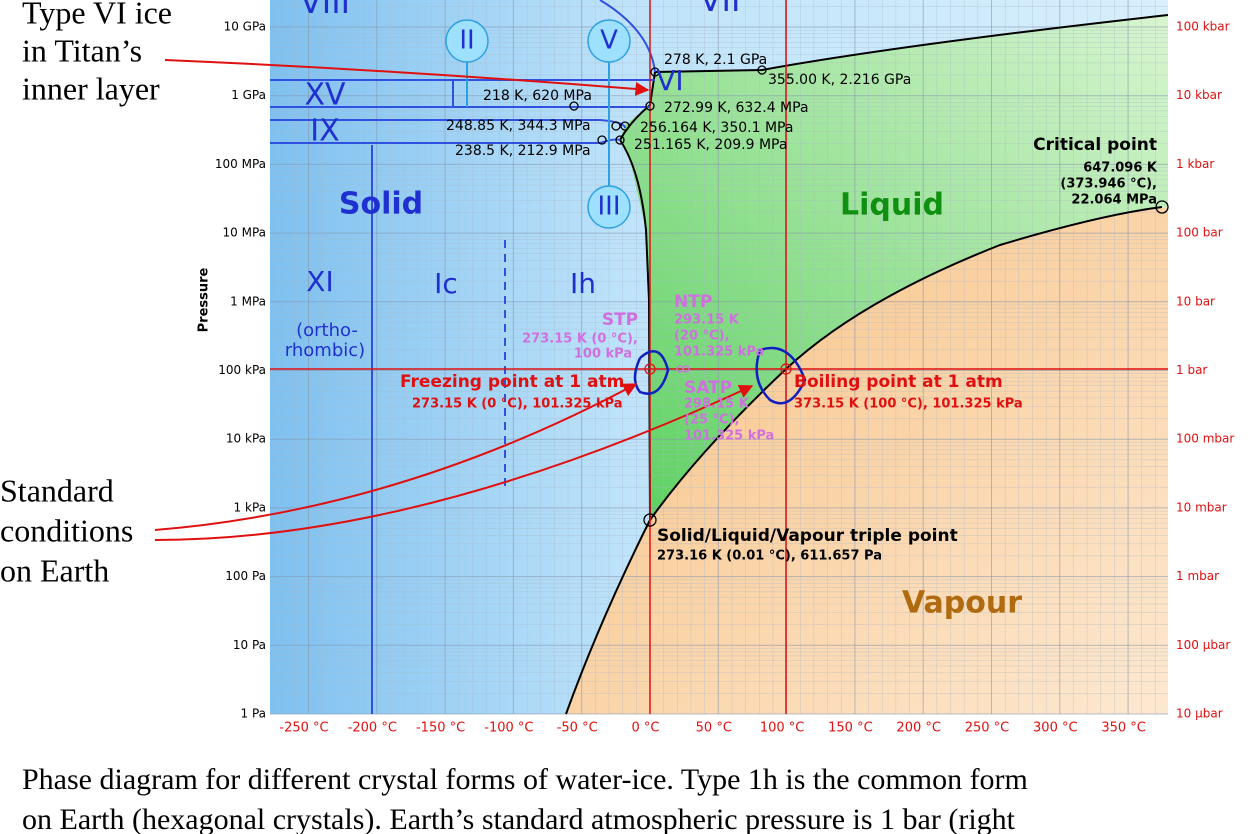 This screenshot has width=1250, height=834. I want to click on x-tick-label: -50 °C, so click(577, 728).